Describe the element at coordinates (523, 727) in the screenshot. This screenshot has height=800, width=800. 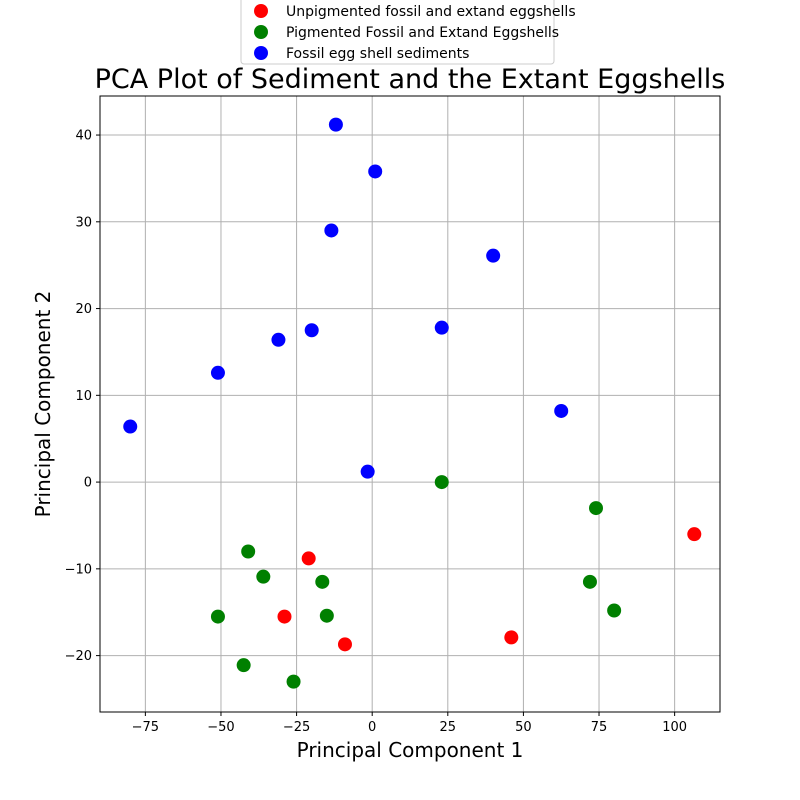
I see `x-tick-label: 50` at that location.